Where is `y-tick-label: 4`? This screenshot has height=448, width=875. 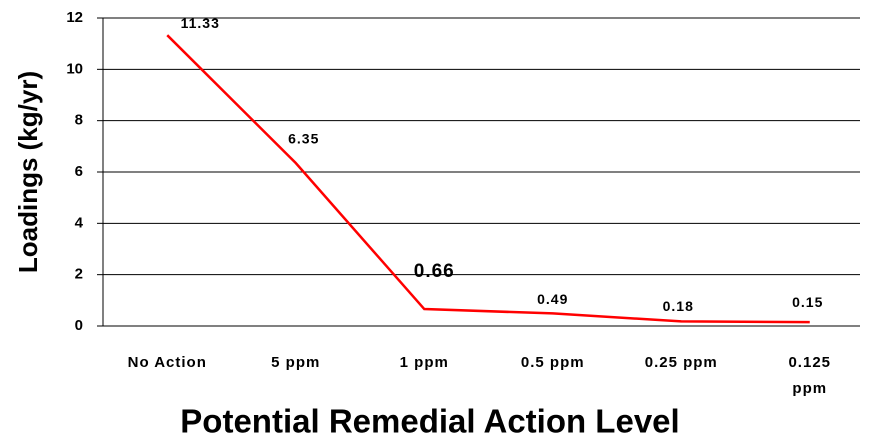 y-tick-label: 4 is located at coordinates (79, 222).